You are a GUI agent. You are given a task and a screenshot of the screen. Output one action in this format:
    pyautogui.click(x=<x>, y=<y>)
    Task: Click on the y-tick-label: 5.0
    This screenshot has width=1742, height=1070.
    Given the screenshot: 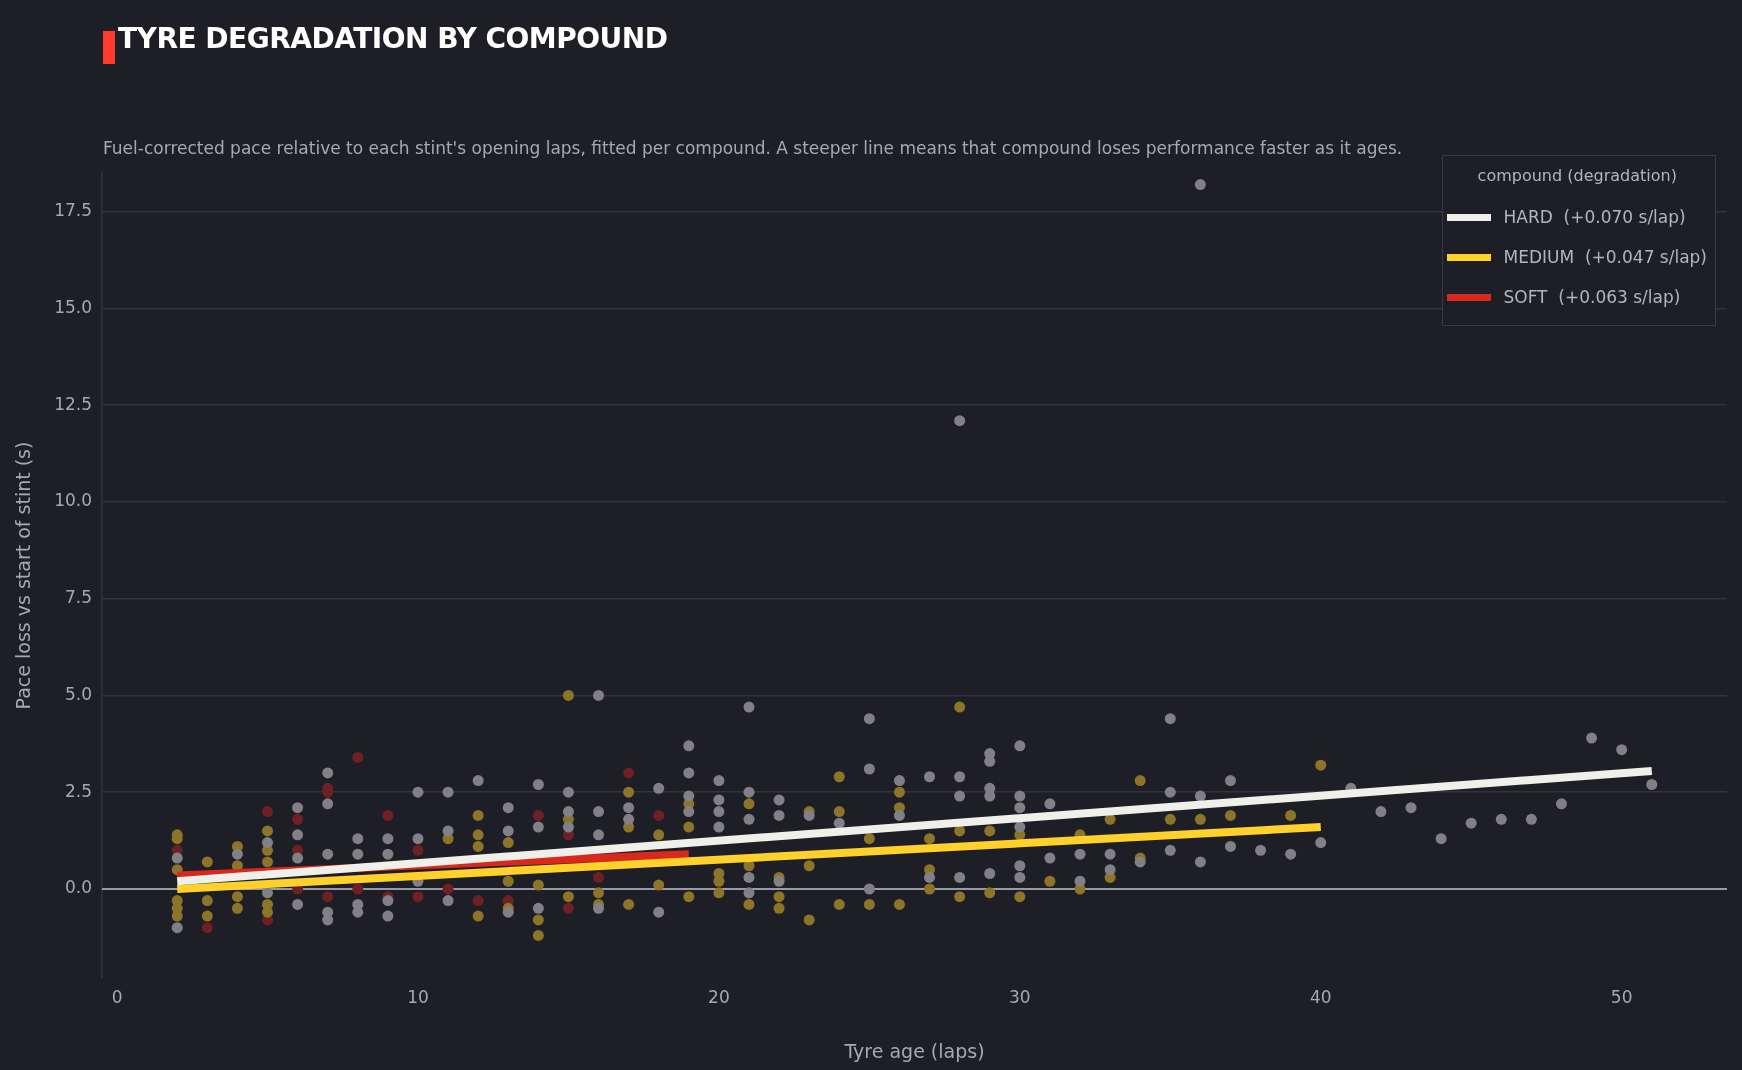 What is the action you would take?
    pyautogui.click(x=78, y=693)
    